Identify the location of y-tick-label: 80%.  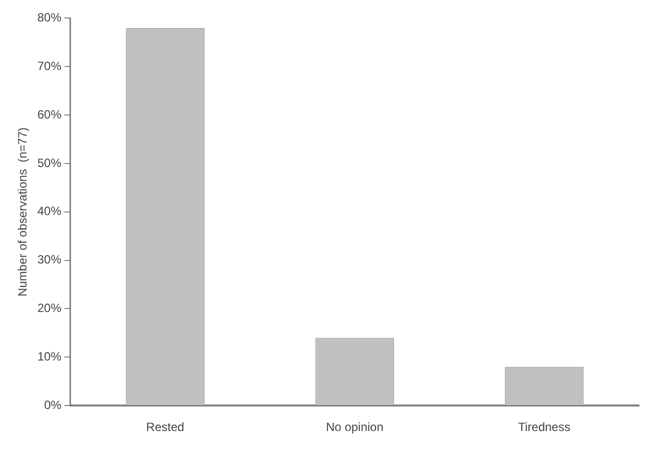
(49, 17).